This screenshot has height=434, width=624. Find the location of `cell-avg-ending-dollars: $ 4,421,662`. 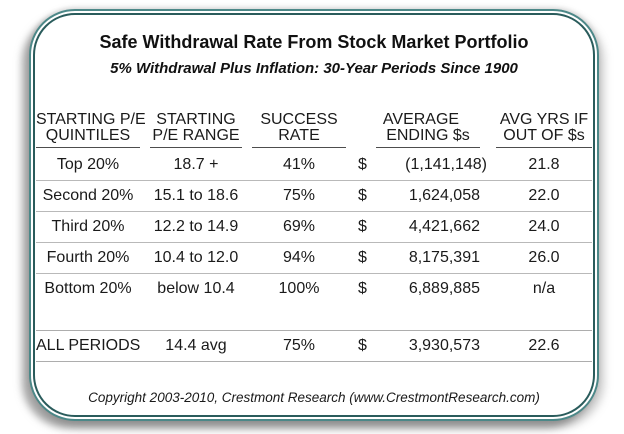

cell-avg-ending-dollars: $ 4,421,662 is located at coordinates (421, 227).